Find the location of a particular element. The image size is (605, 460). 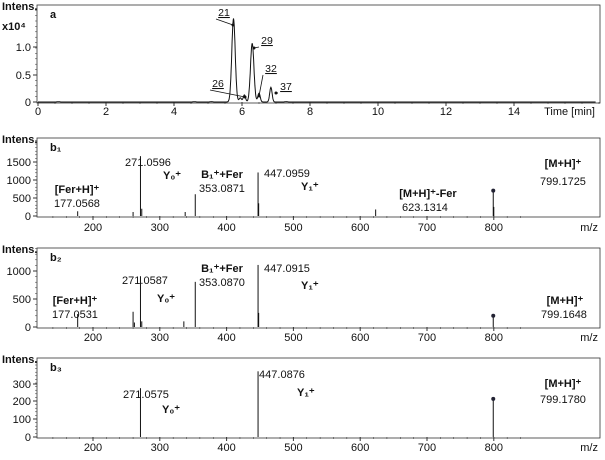

peak-mz-label: 447.0876 is located at coordinates (282, 375).